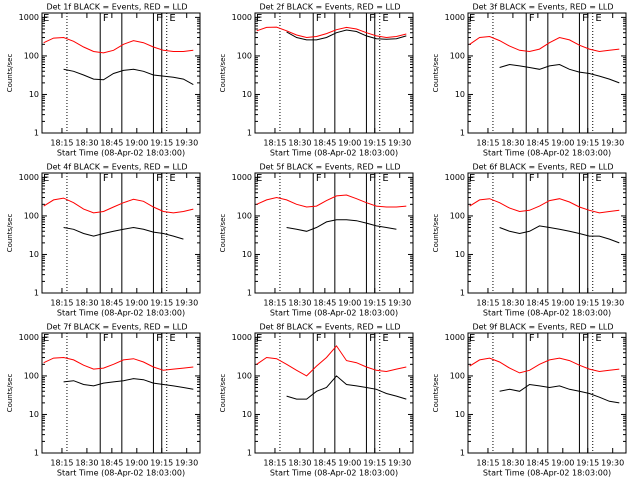  What do you see at coordinates (329, 167) in the screenshot?
I see `chart-title: Det 5f BLACK = Events, RED = LLD` at bounding box center [329, 167].